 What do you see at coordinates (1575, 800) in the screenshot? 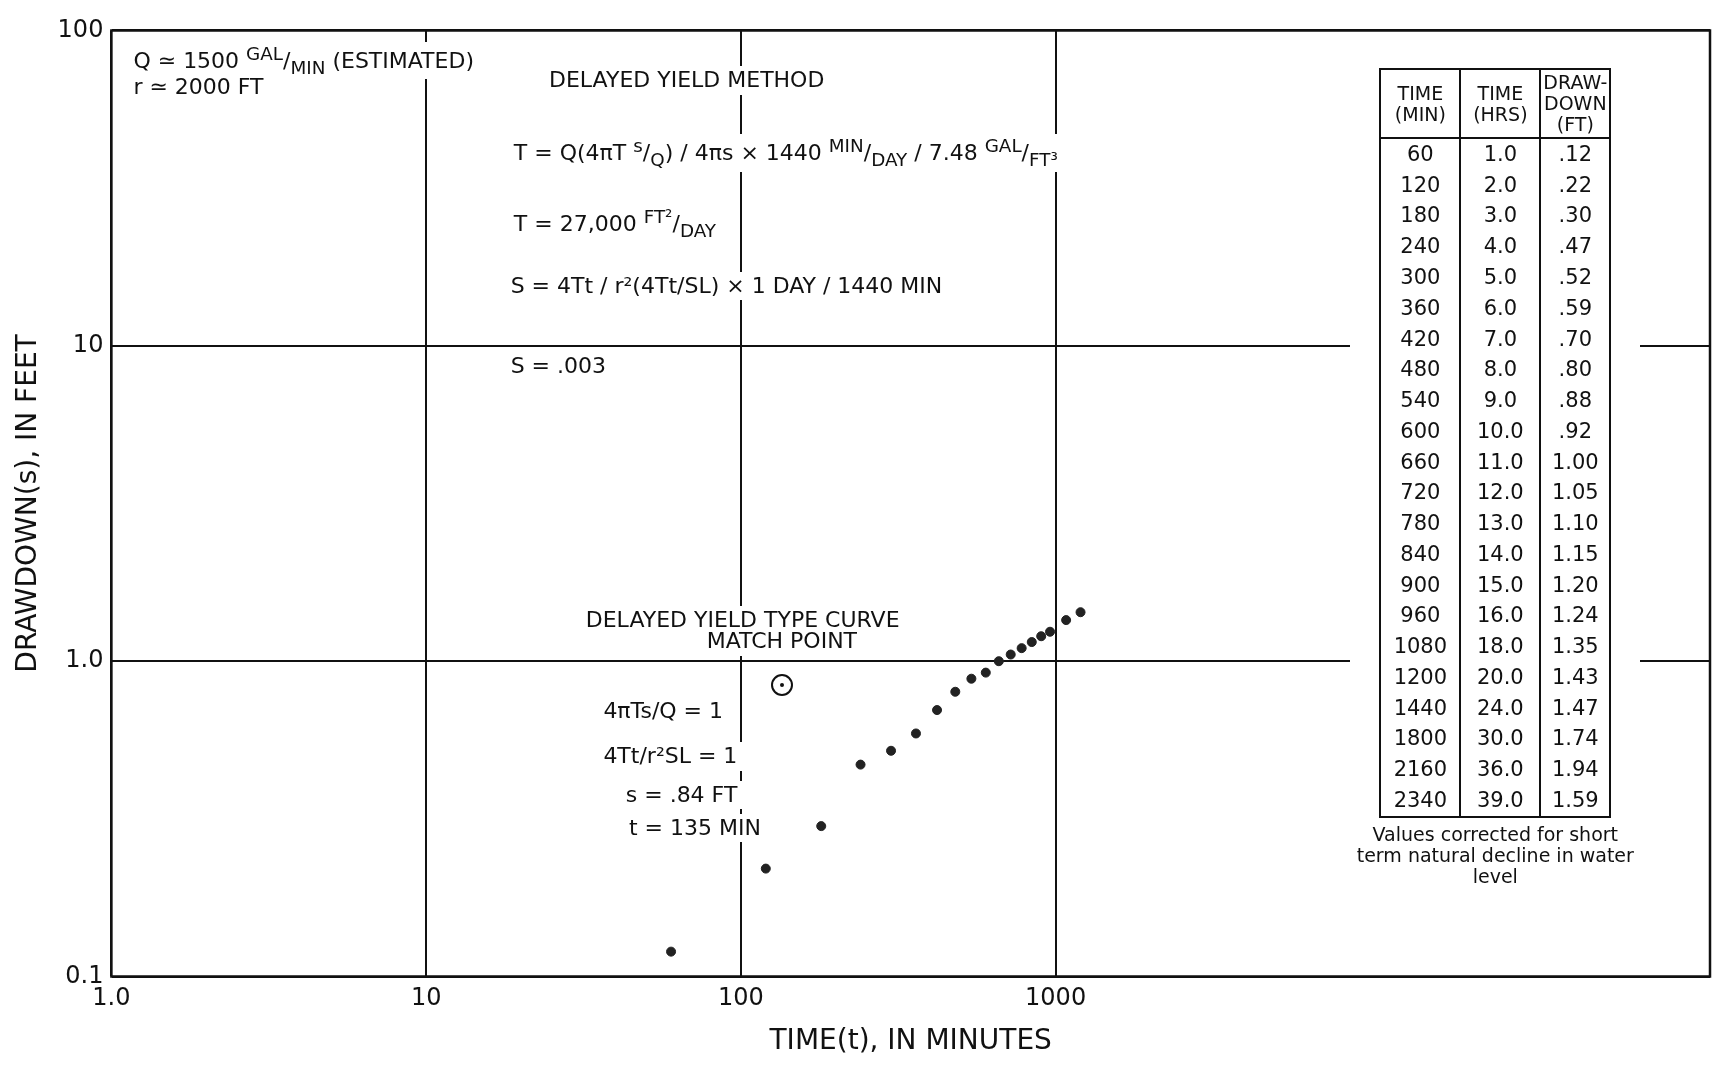
I see `annotation: 1.59` at bounding box center [1575, 800].